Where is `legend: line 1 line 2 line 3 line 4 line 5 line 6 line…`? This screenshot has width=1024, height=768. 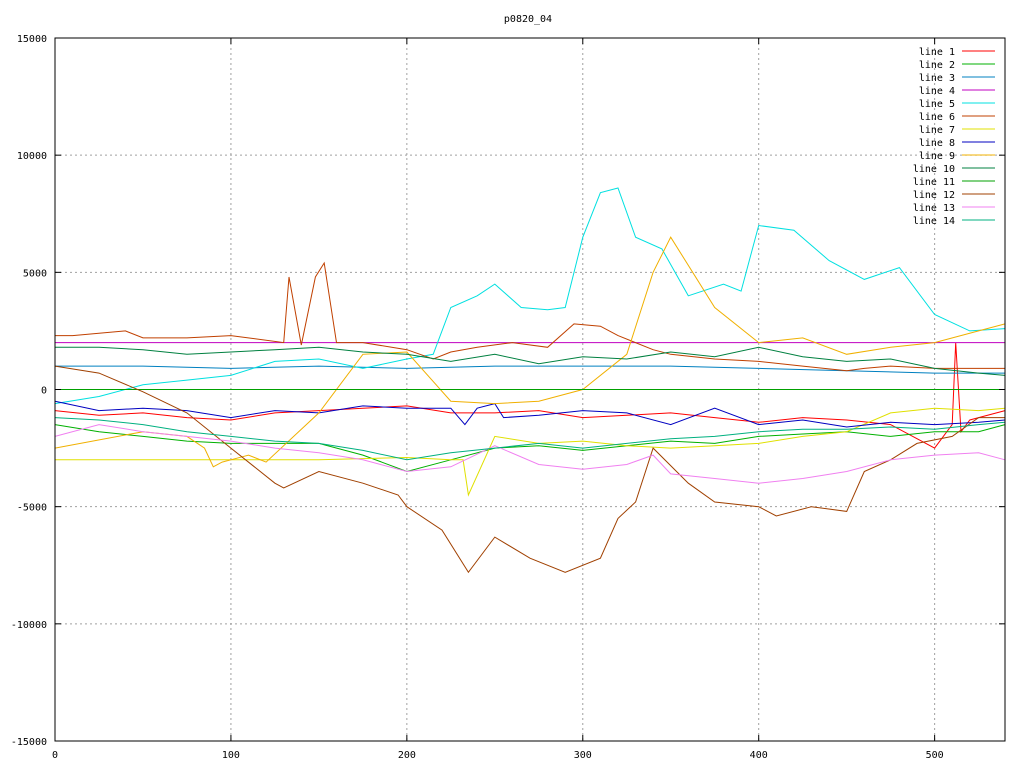 legend: line 1 line 2 line 3 line 4 line 5 line 6 line… is located at coordinates (954, 137).